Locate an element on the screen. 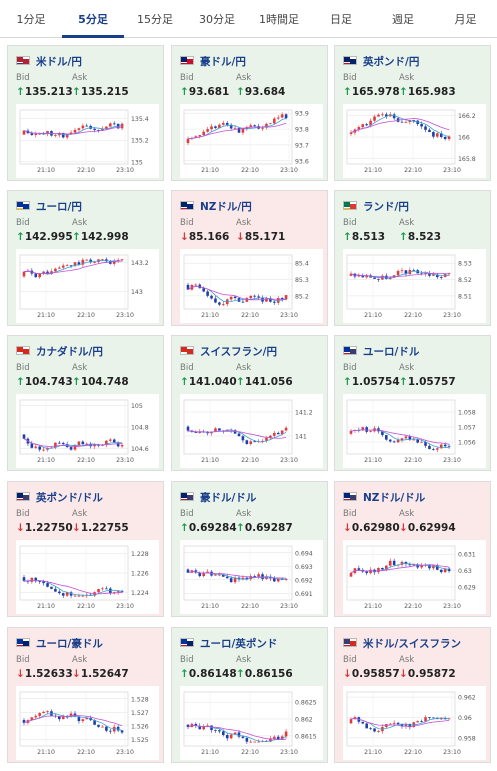 Image resolution: width=497 pixels, height=771 pixels. currency-pair-name: ランド/円 is located at coordinates (386, 207).